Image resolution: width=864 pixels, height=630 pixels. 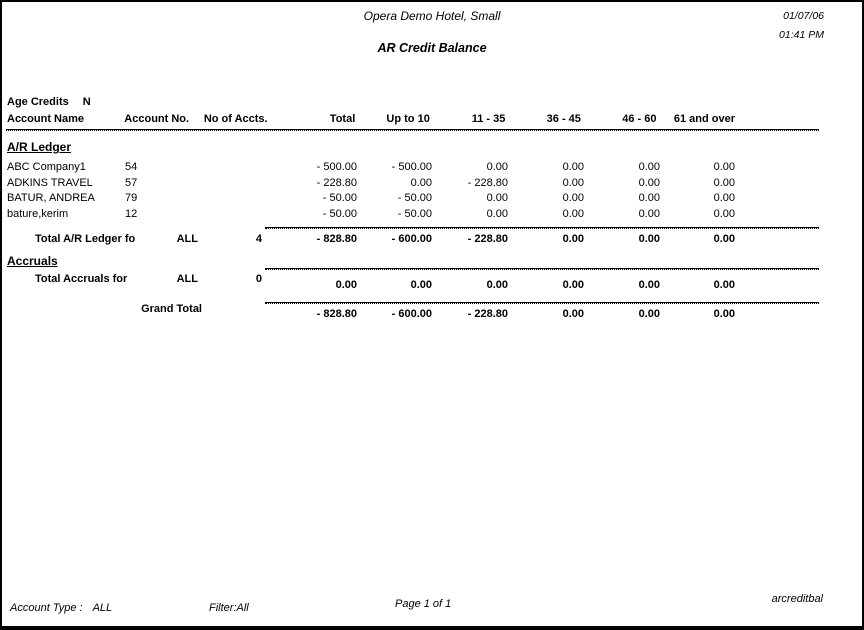 I want to click on report-date: 01/07/06, so click(x=803, y=16).